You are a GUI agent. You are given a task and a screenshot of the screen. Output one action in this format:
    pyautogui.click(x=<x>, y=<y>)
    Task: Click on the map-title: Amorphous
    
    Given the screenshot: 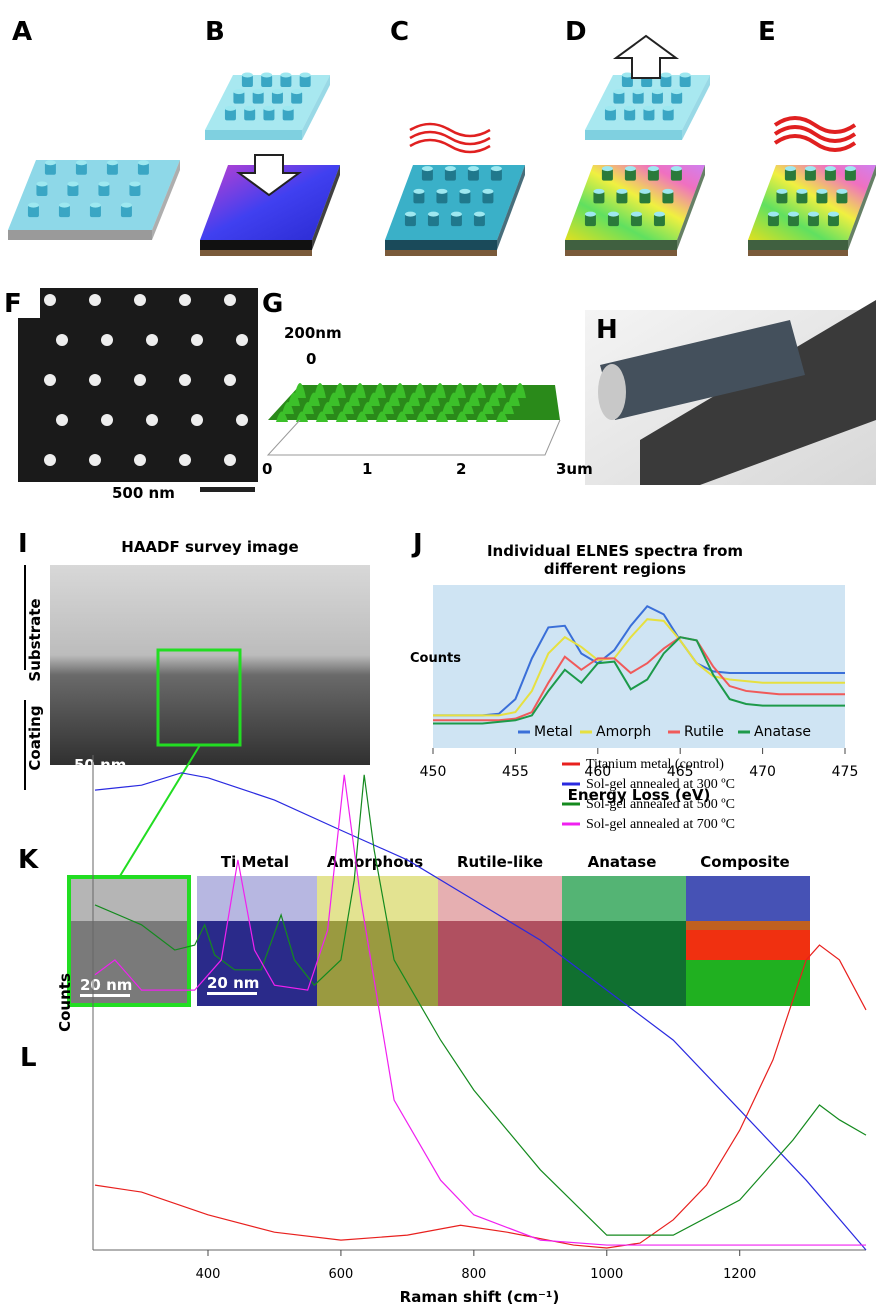 What is the action you would take?
    pyautogui.click(x=375, y=862)
    